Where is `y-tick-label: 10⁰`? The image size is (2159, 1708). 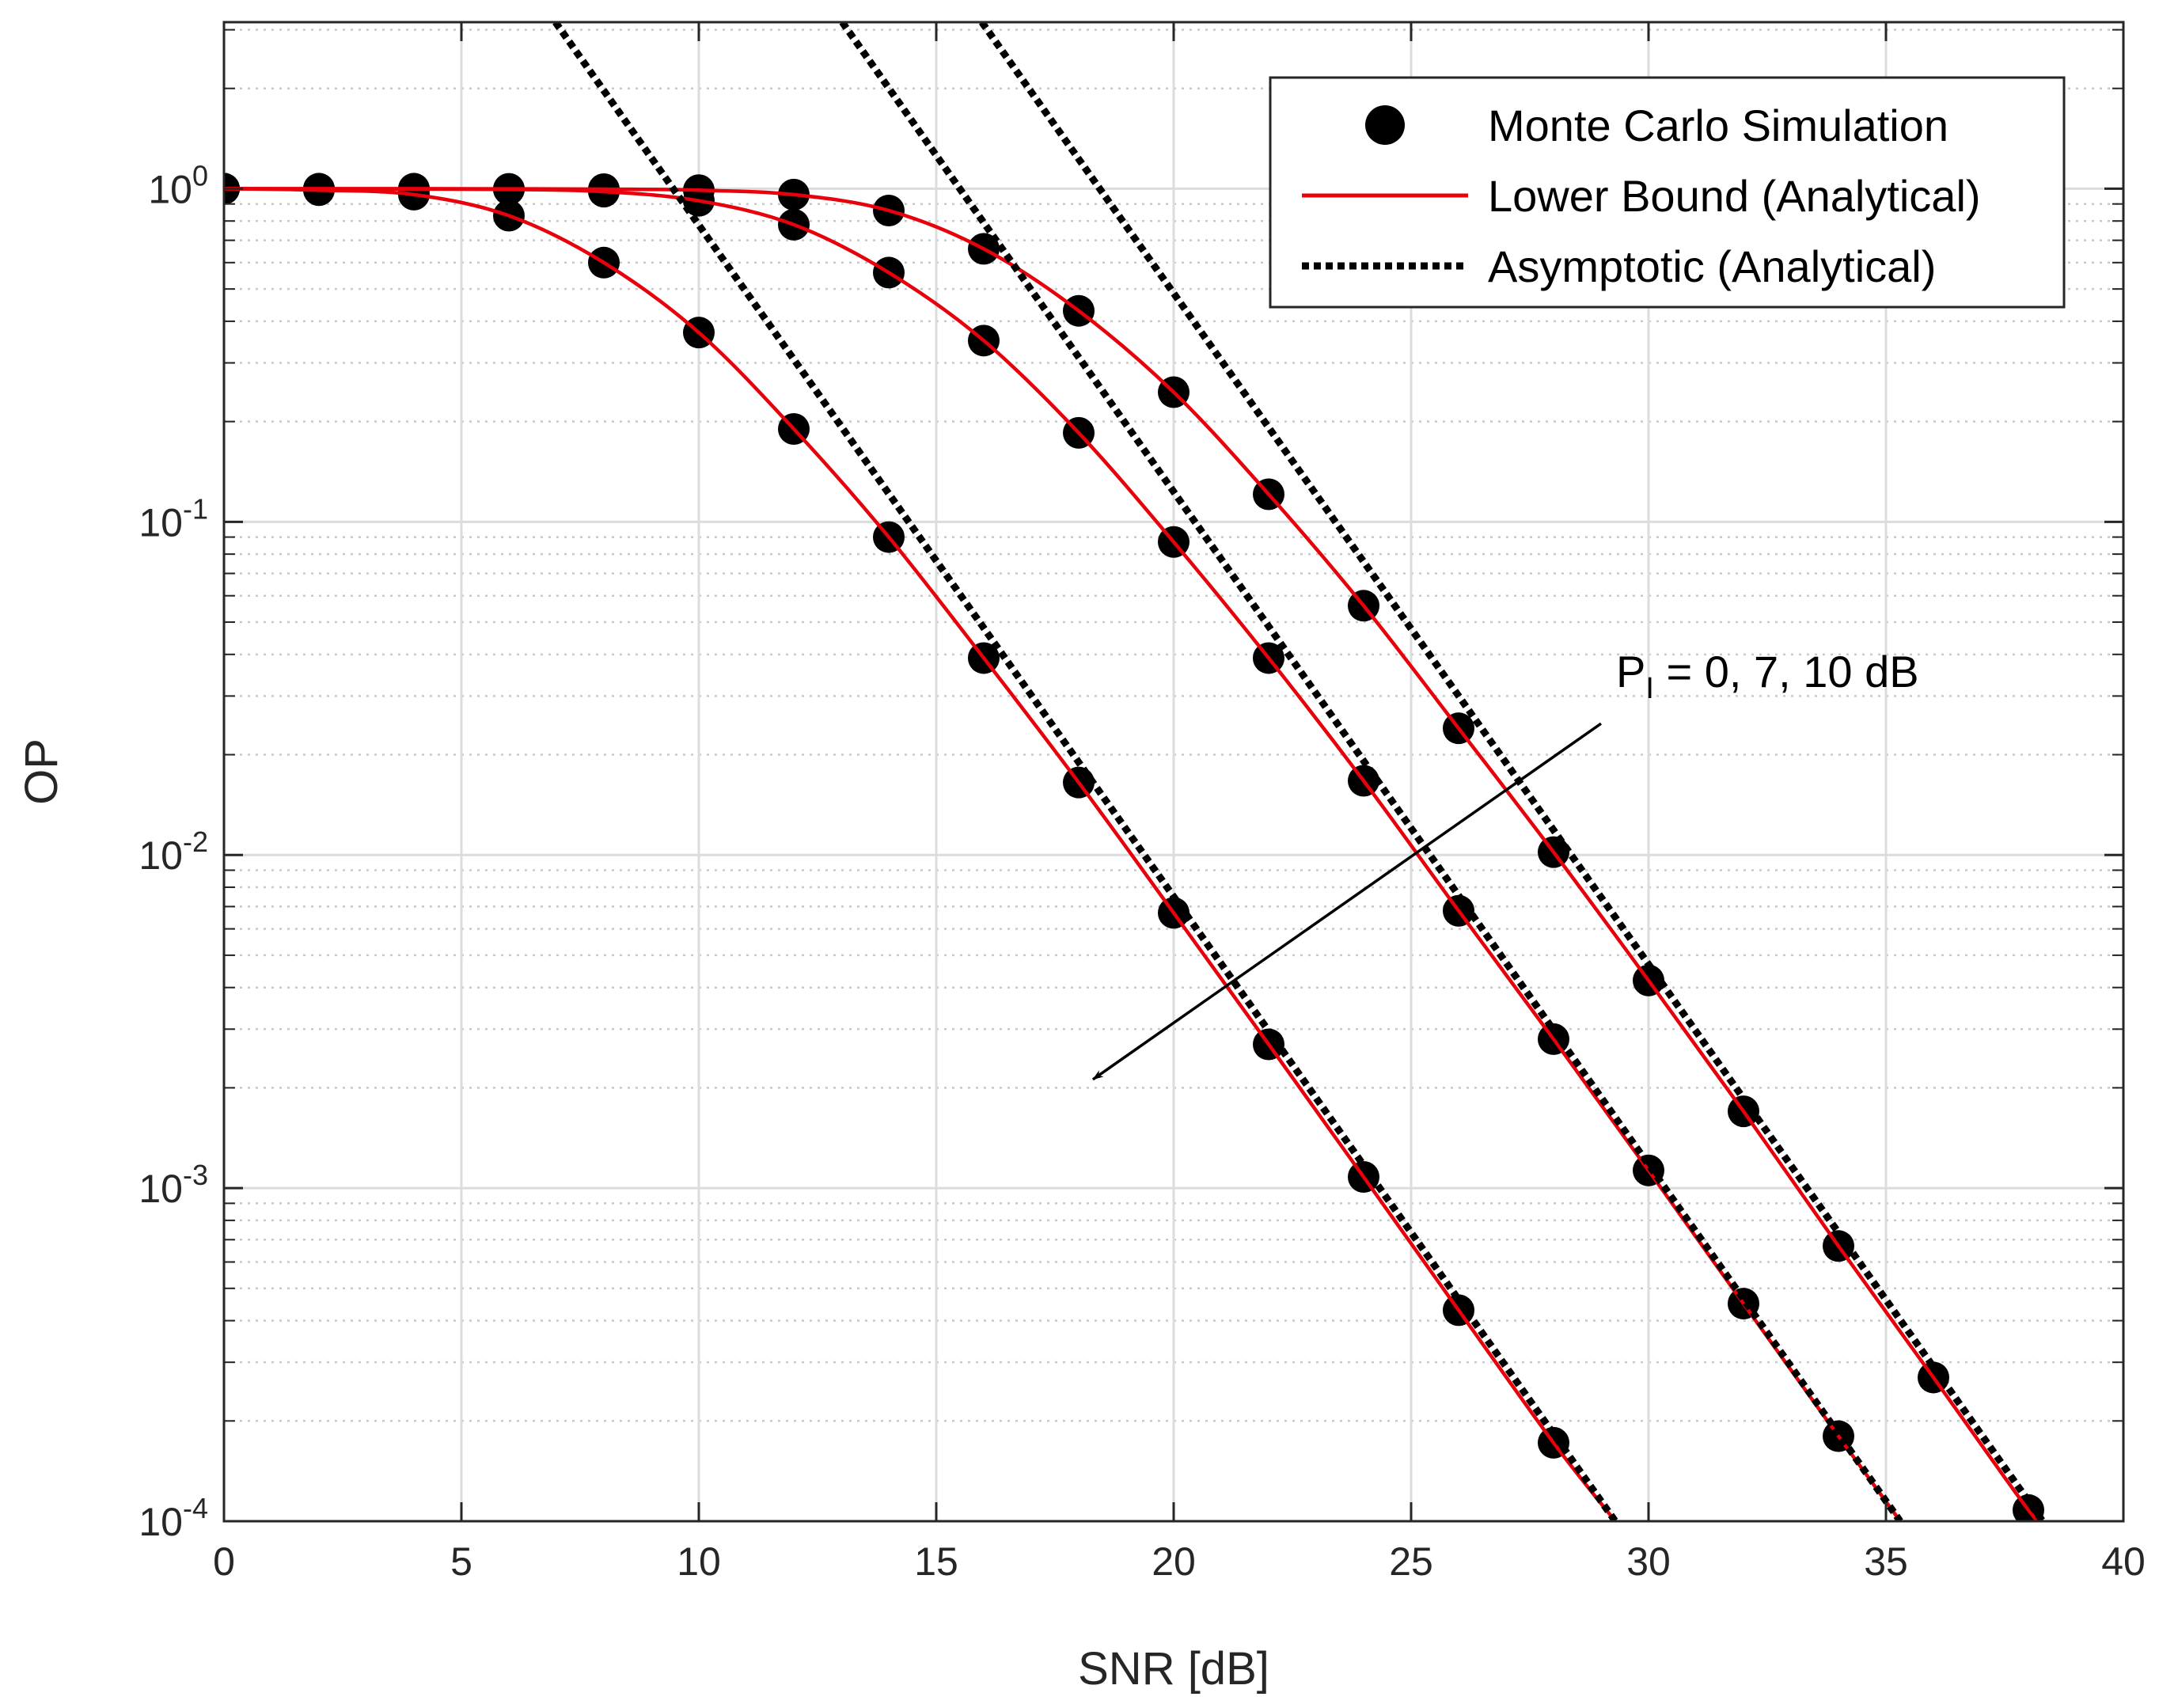
y-tick-label: 10⁰ is located at coordinates (178, 185).